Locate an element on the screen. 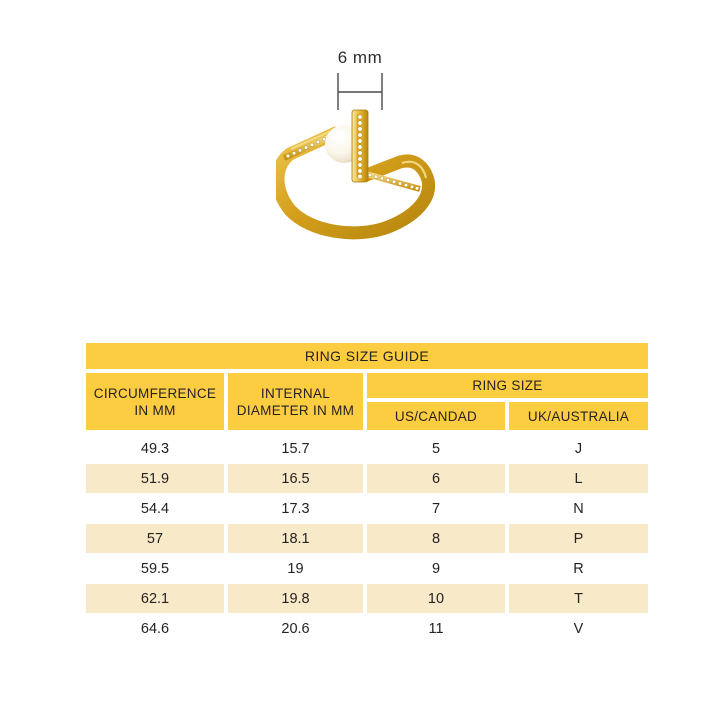  header-circumference: CIRCUMFERENCE IN MM is located at coordinates (155, 401).